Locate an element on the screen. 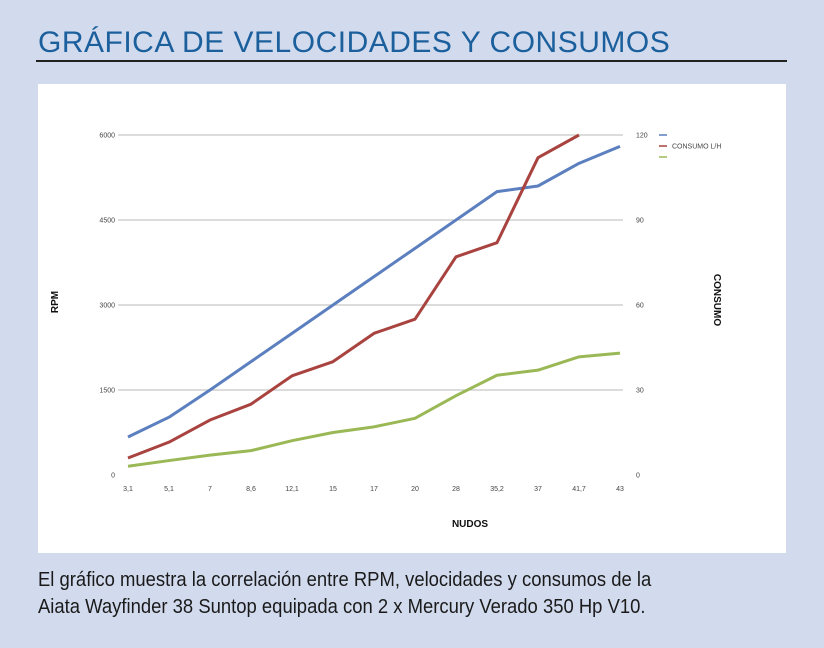 The width and height of the screenshot is (824, 648). y2-tick-label: 60 is located at coordinates (640, 306).